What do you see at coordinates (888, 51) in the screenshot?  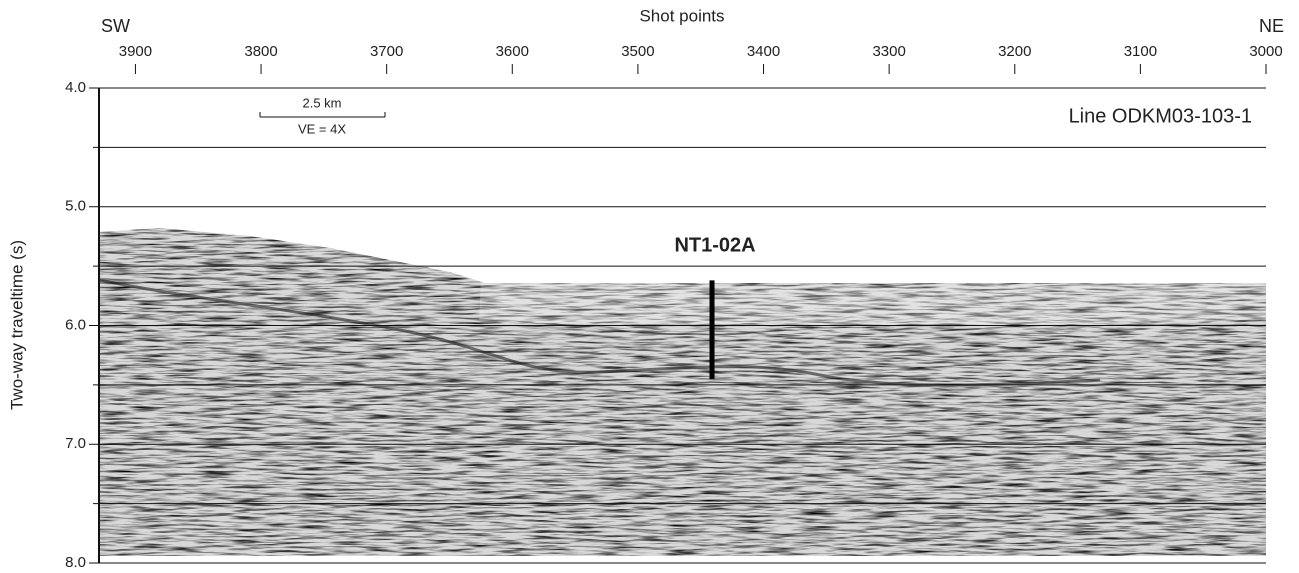 I see `x-tick-label: 3300` at bounding box center [888, 51].